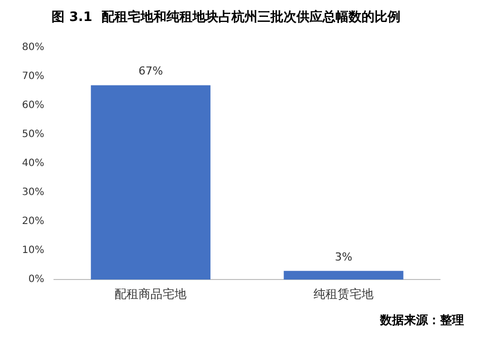 This screenshot has width=478, height=345. Describe the element at coordinates (33, 134) in the screenshot. I see `y-tick-label: 50%` at that location.